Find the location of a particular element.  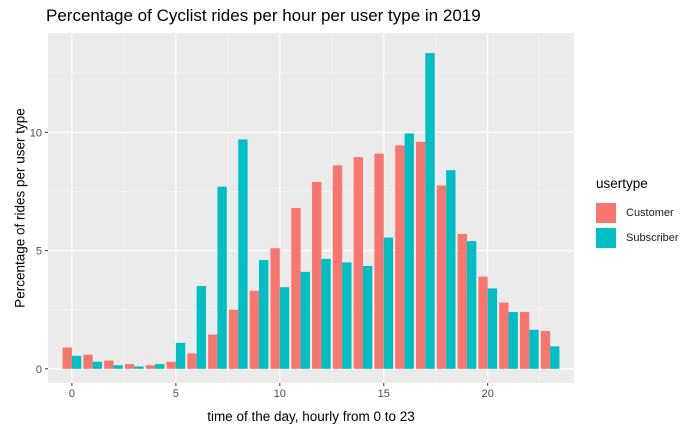

x-tick-label: 20 is located at coordinates (488, 394).